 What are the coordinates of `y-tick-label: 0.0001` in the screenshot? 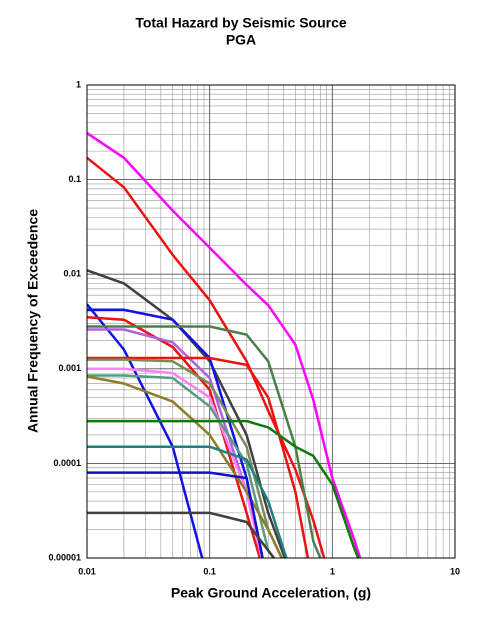 It's located at (67, 463).